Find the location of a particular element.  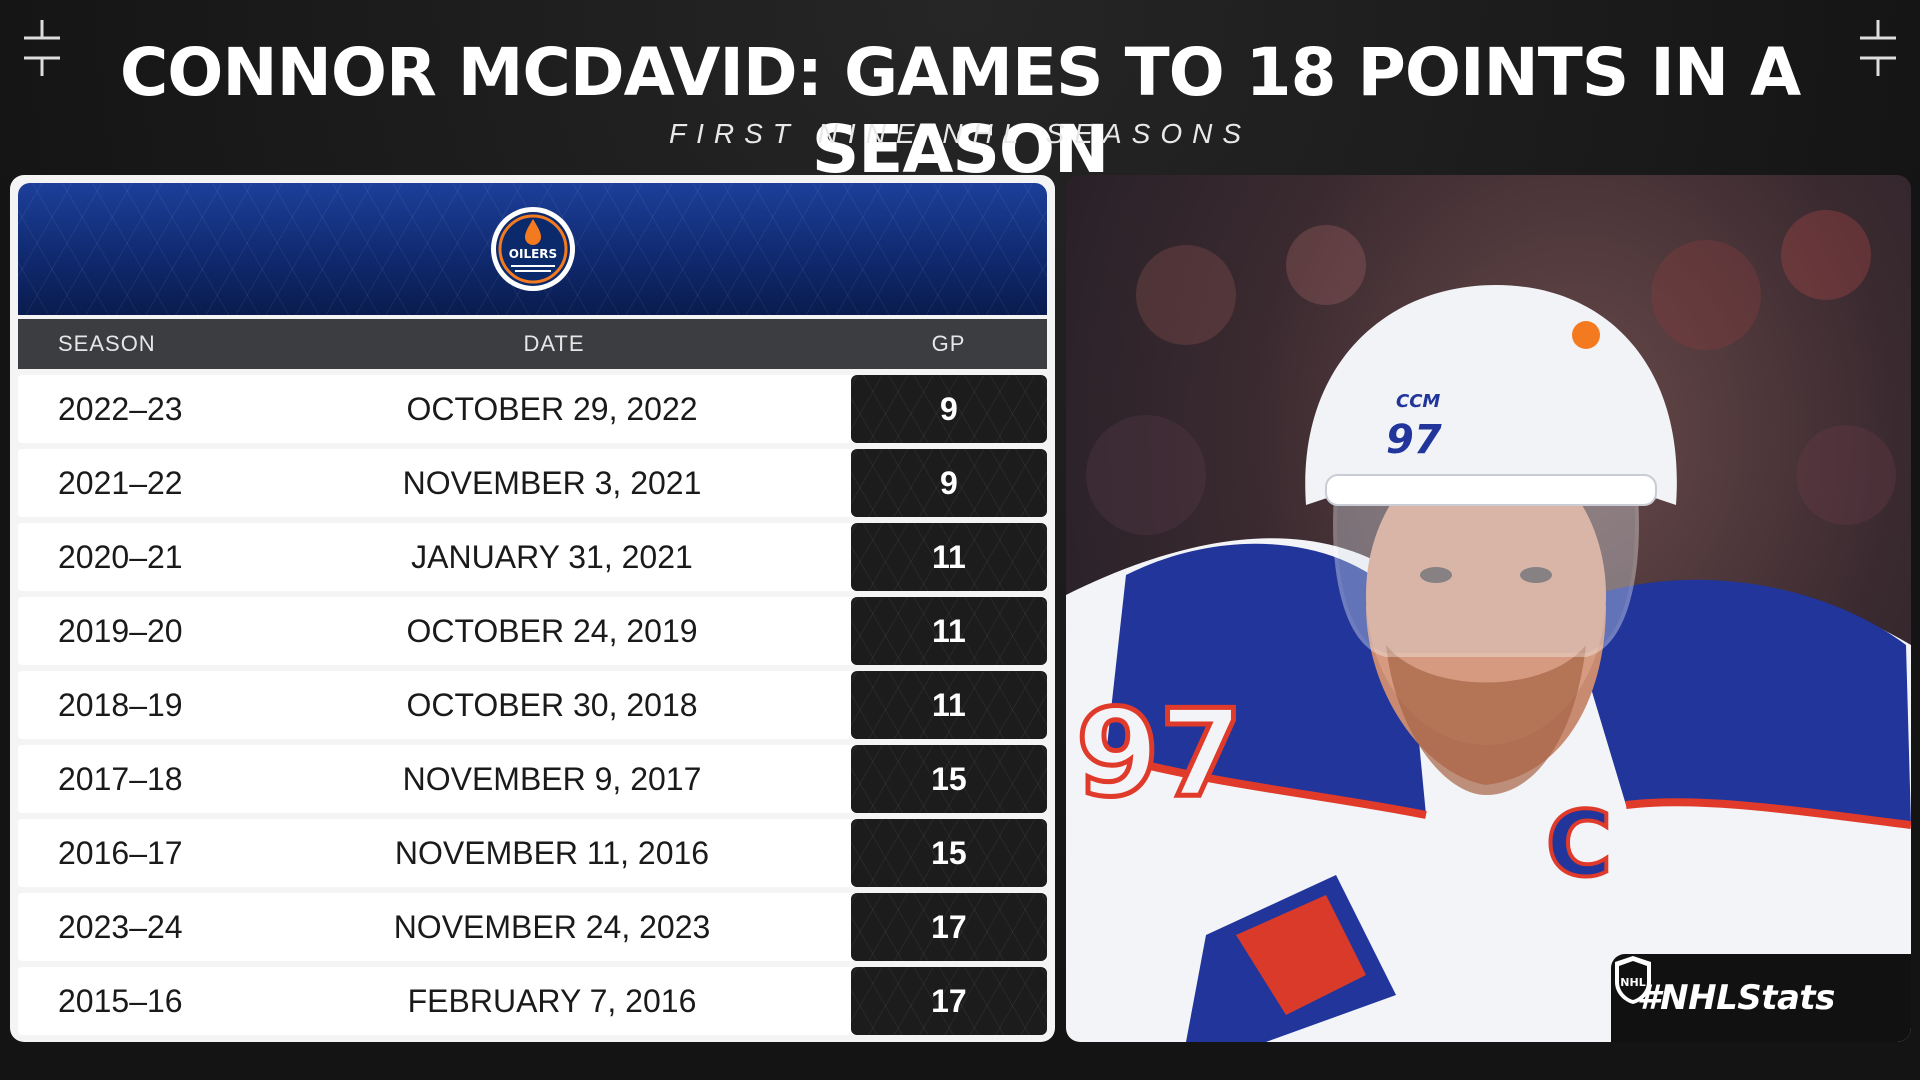

nhl-shield-icon: NHL is located at coordinates (1633, 980).